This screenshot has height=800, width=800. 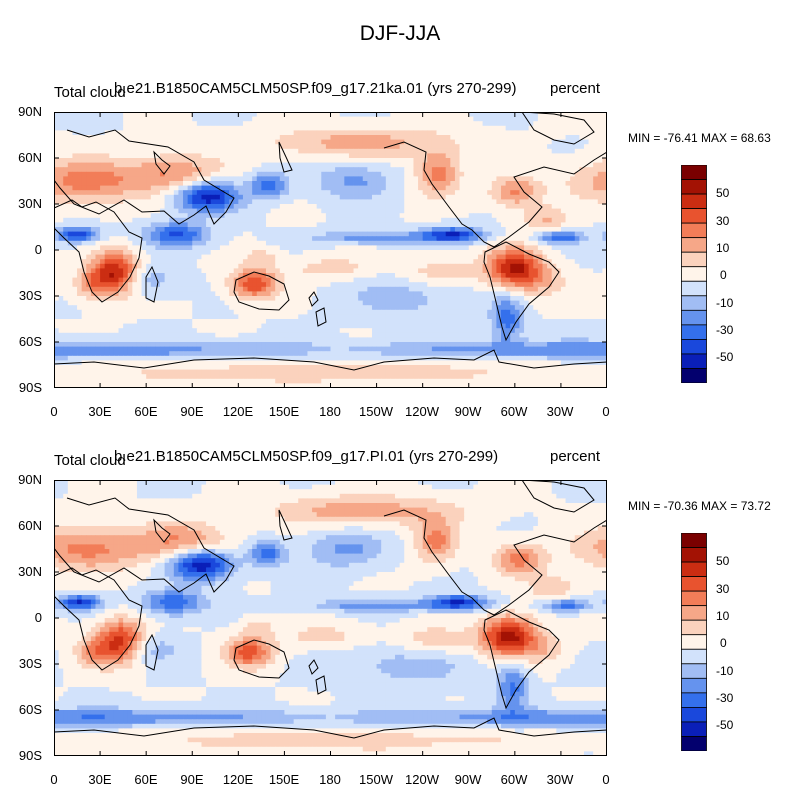 What do you see at coordinates (376, 779) in the screenshot?
I see `x-tick-label: 150W` at bounding box center [376, 779].